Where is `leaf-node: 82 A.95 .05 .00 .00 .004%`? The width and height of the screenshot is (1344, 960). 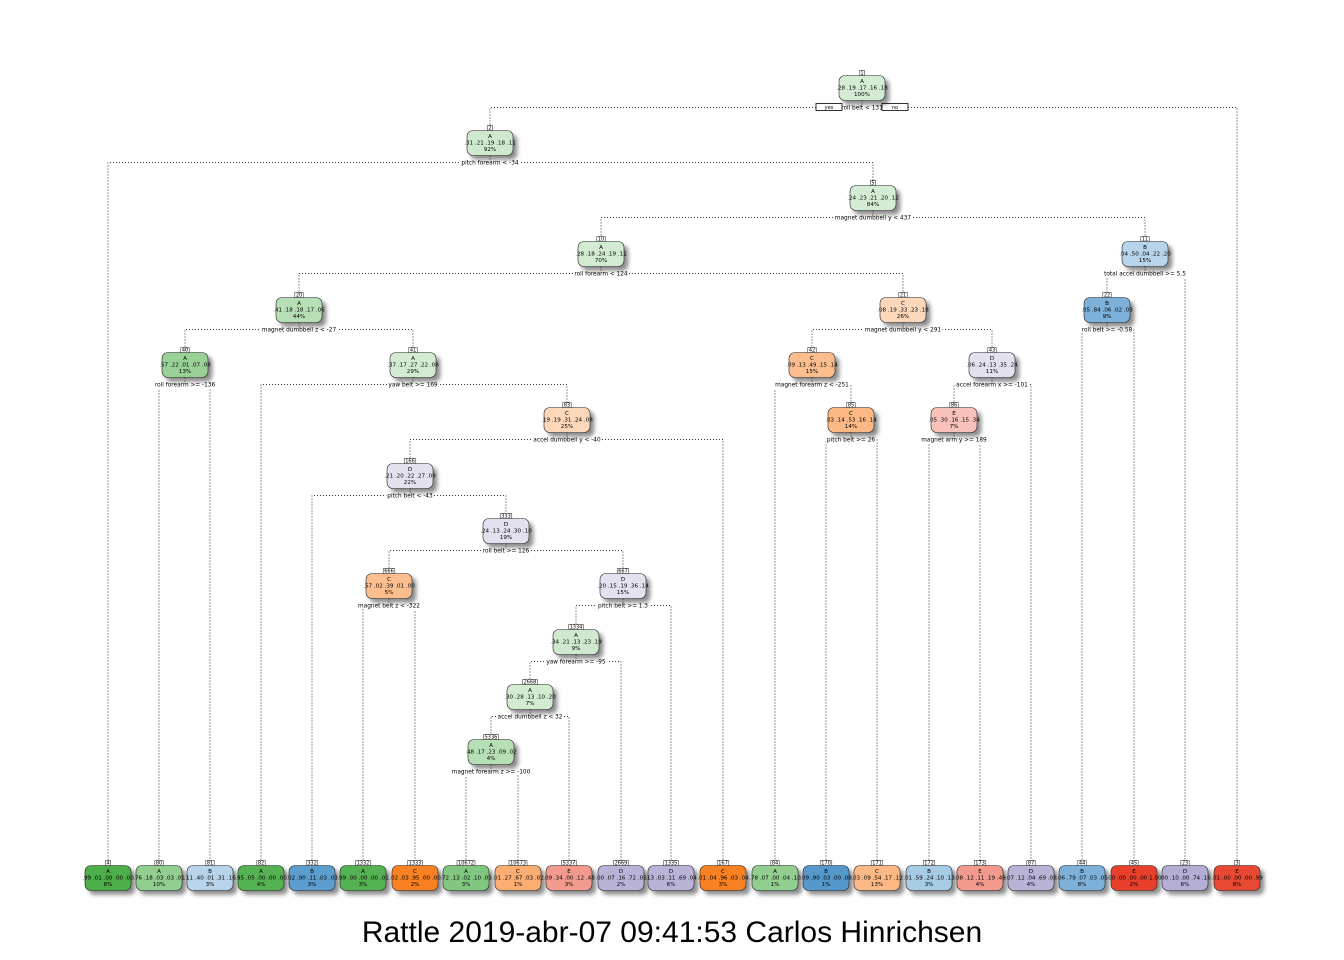
leaf-node: 82 A.95 .05 .00 .00 .004% is located at coordinates (261, 875).